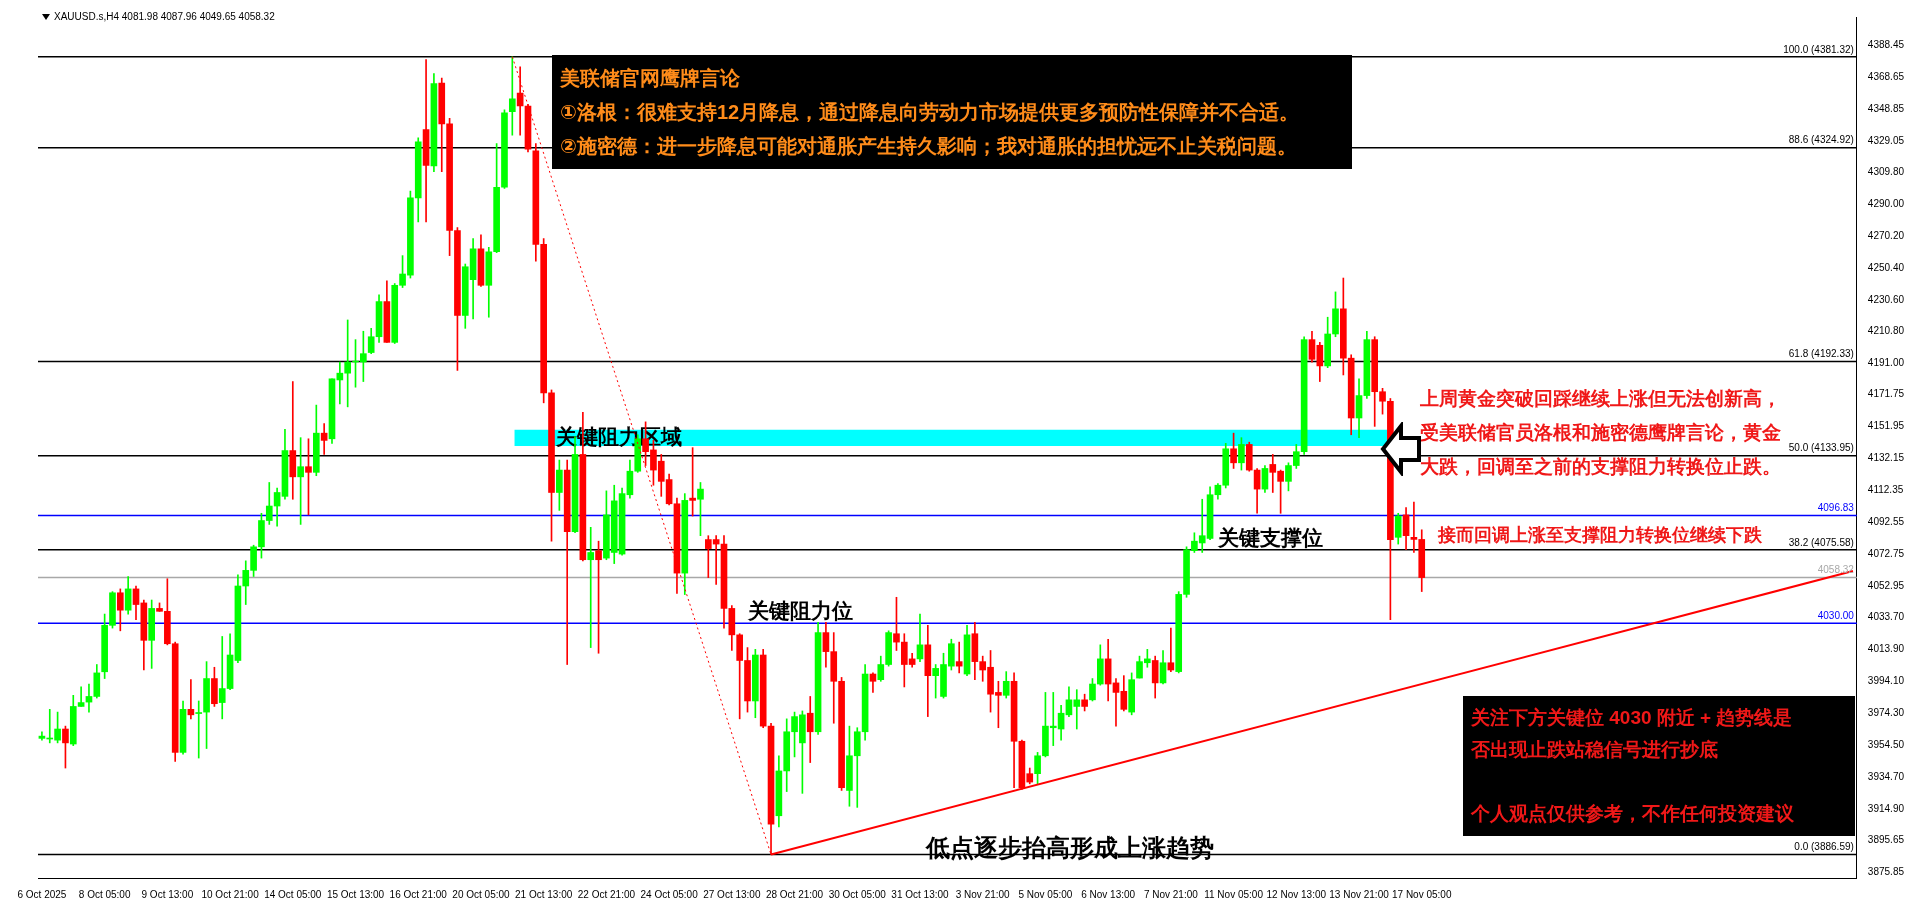 The width and height of the screenshot is (1915, 912). Describe the element at coordinates (1270, 538) in the screenshot. I see `annotation: 关键支撑位` at that location.